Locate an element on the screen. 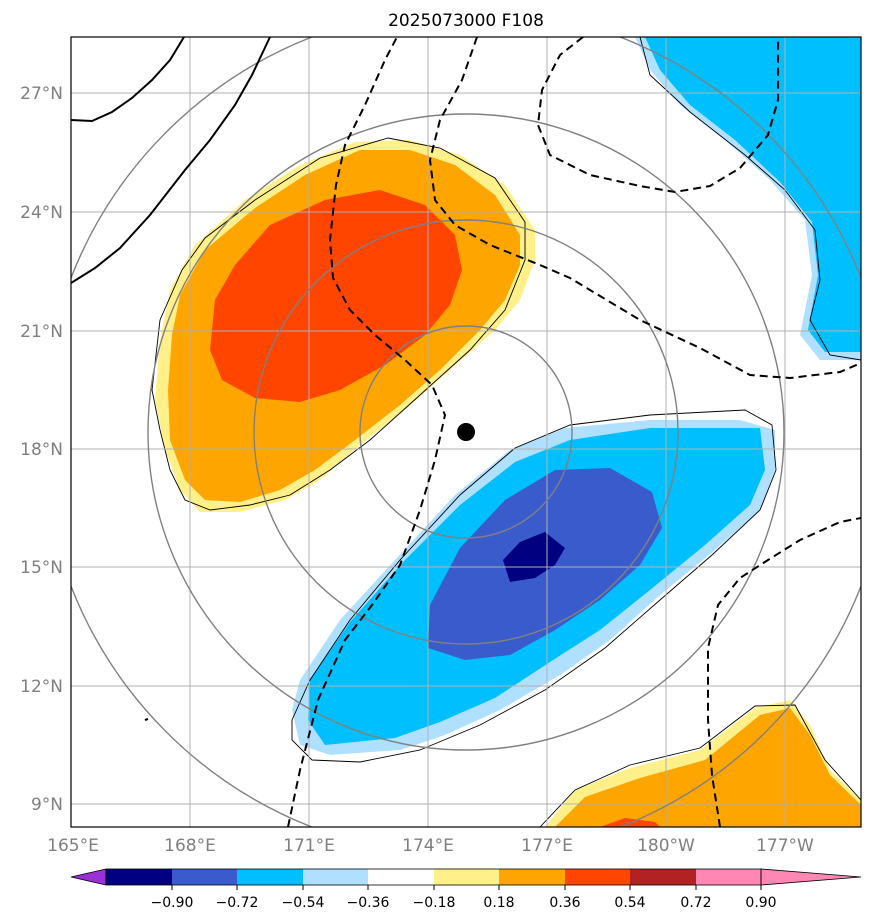  lon-label-174e: 174°E is located at coordinates (428, 846).